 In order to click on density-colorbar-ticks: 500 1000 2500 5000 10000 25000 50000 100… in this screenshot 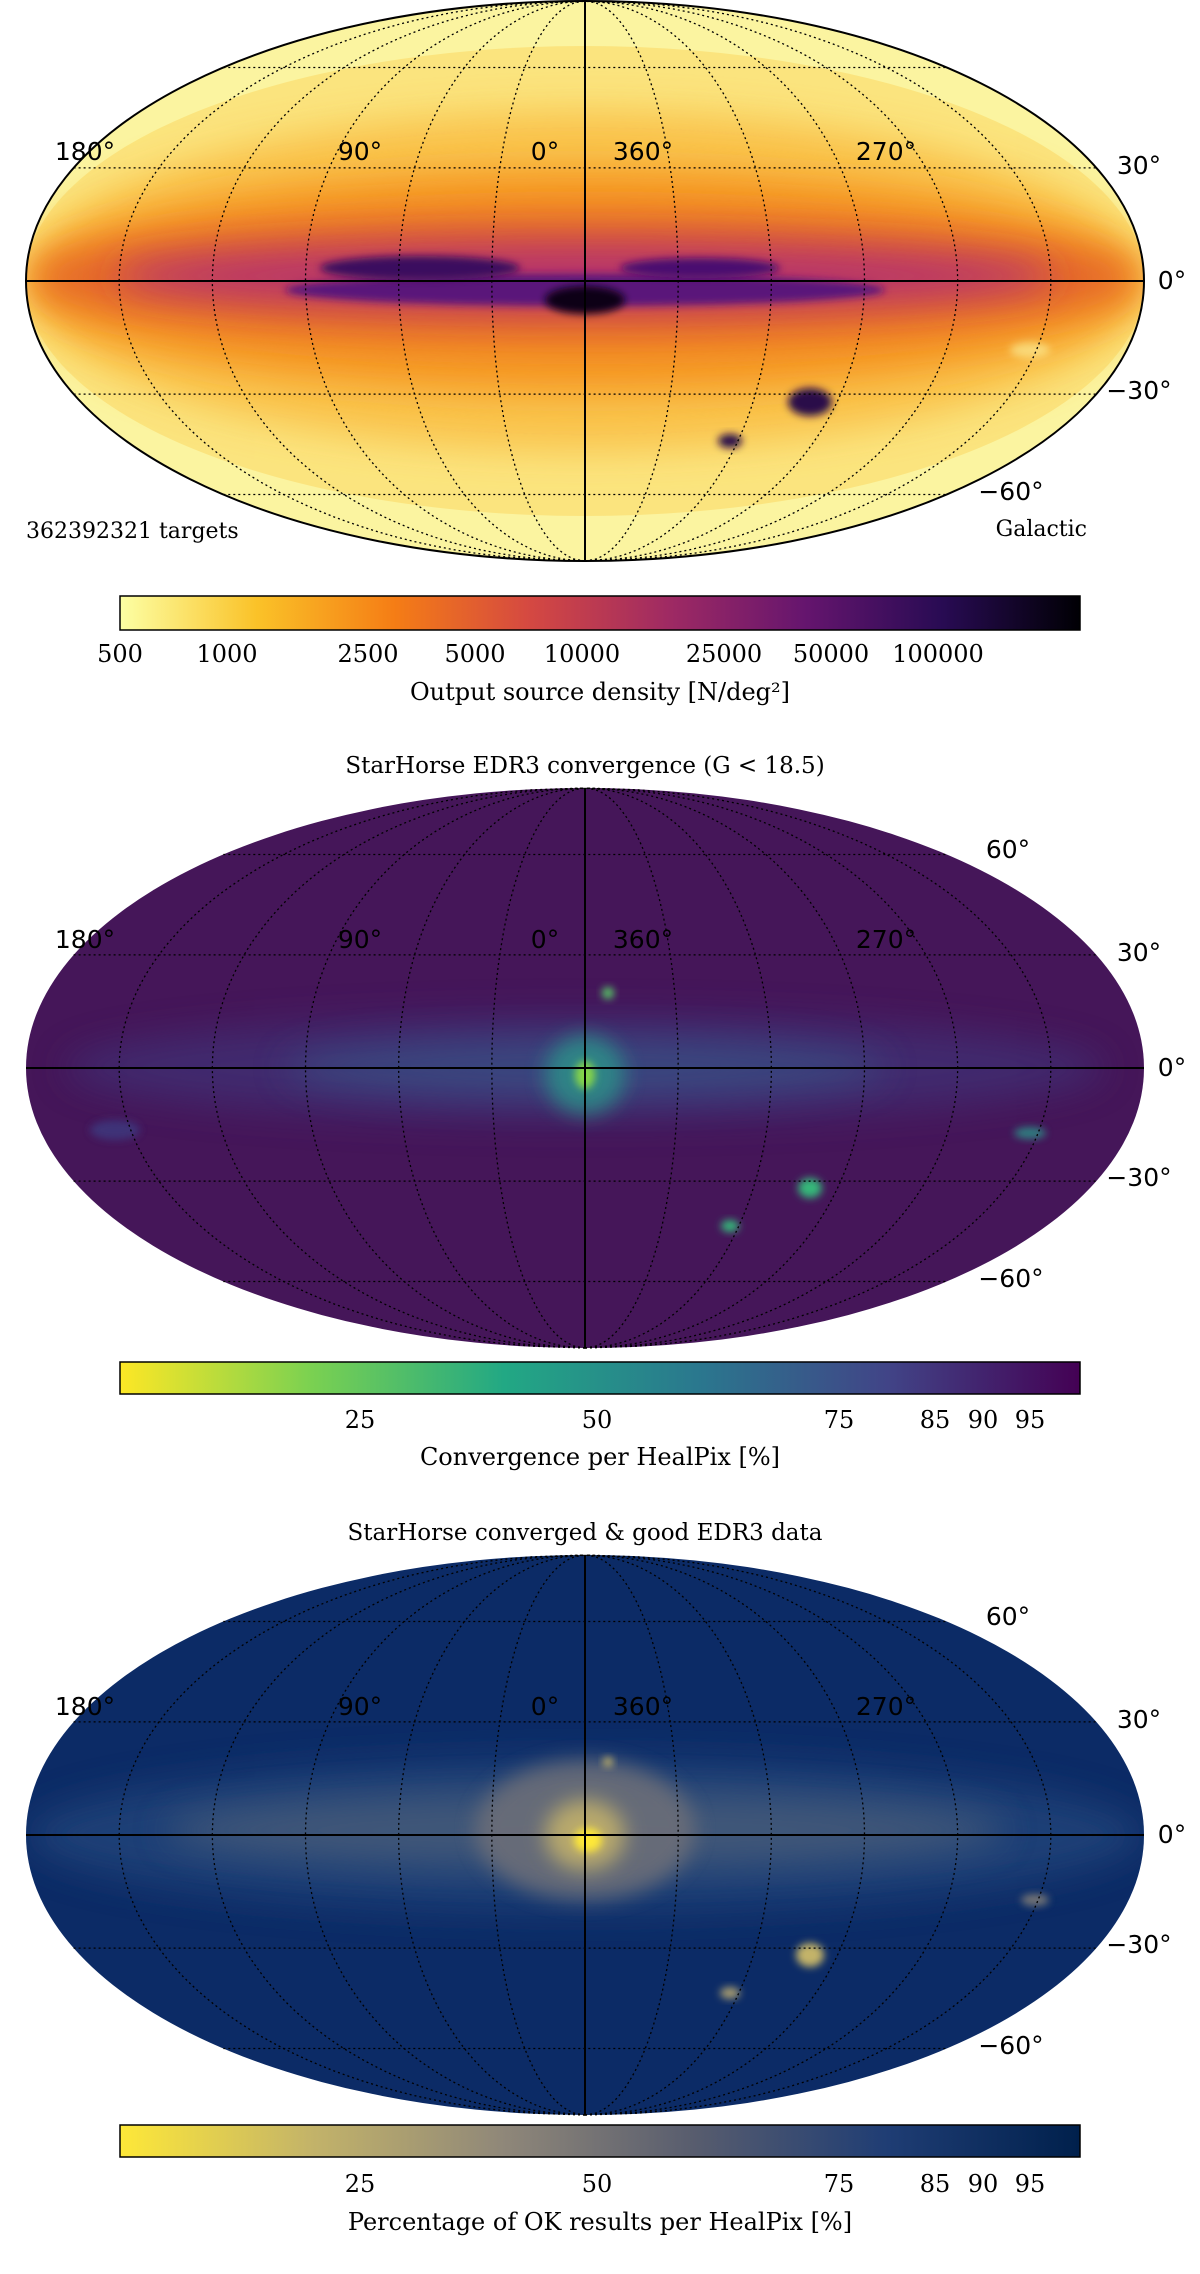, I will do `click(540, 654)`.